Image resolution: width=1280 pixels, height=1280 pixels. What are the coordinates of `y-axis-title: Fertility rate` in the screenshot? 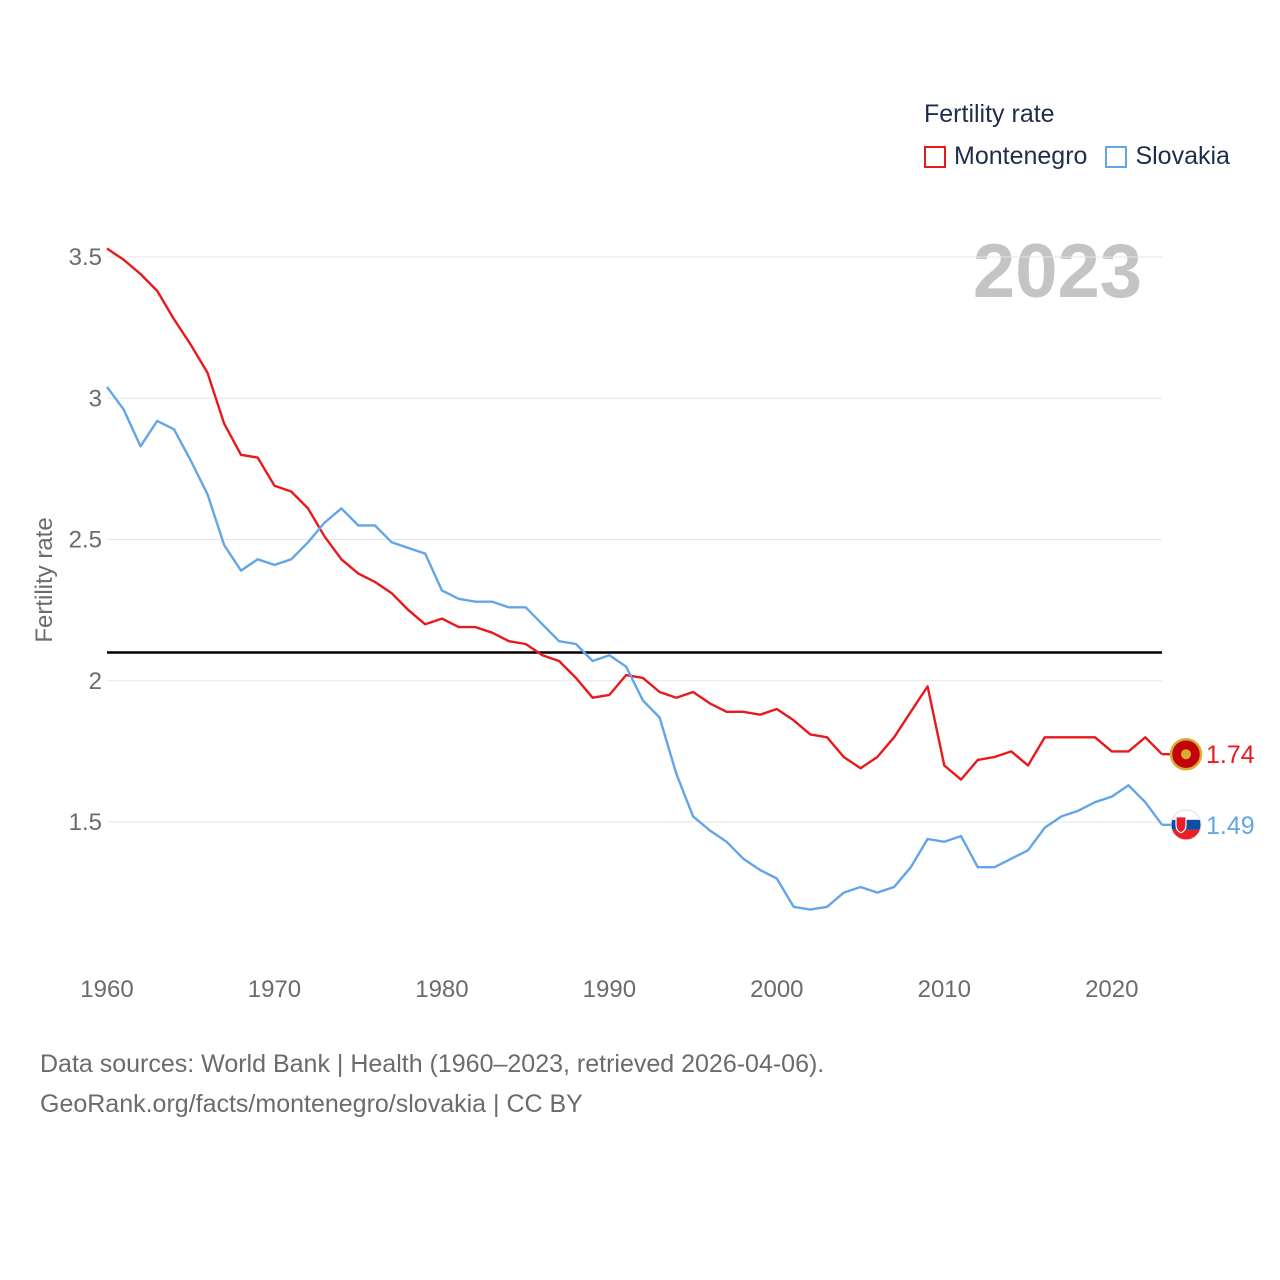 It's located at (44, 579).